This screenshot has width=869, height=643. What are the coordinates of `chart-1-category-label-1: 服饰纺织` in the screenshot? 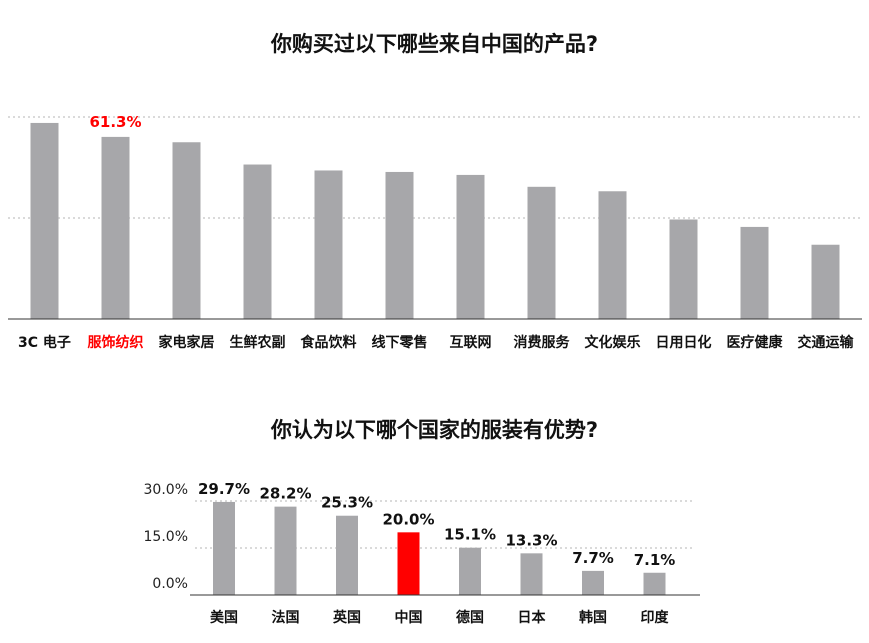 It's located at (116, 342).